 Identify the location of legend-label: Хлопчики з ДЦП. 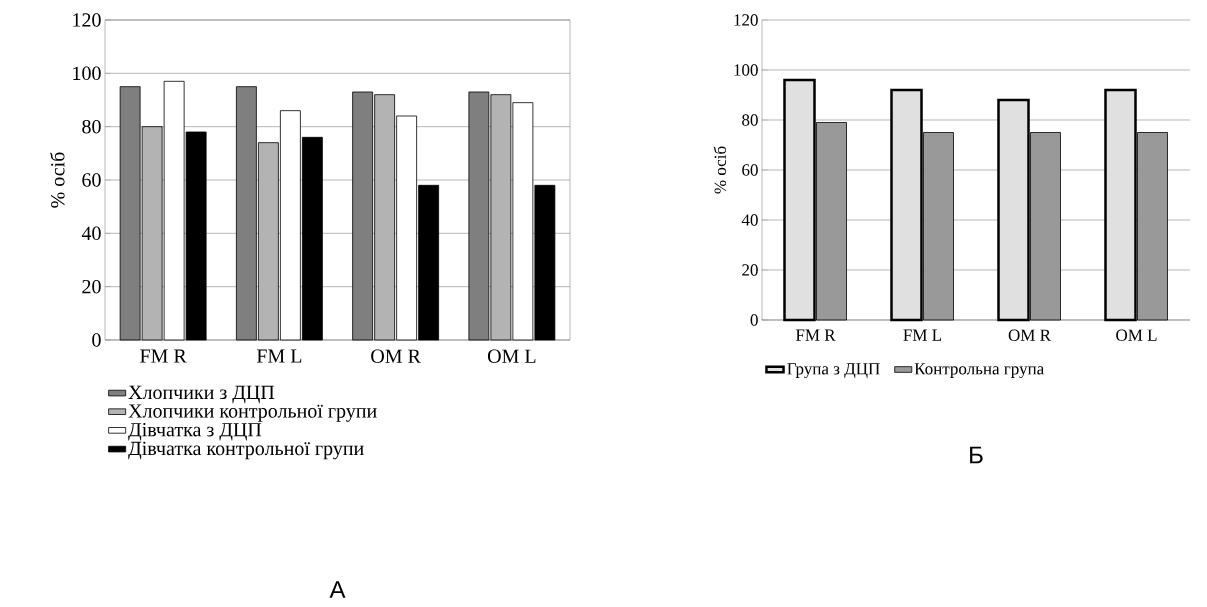
(201, 394).